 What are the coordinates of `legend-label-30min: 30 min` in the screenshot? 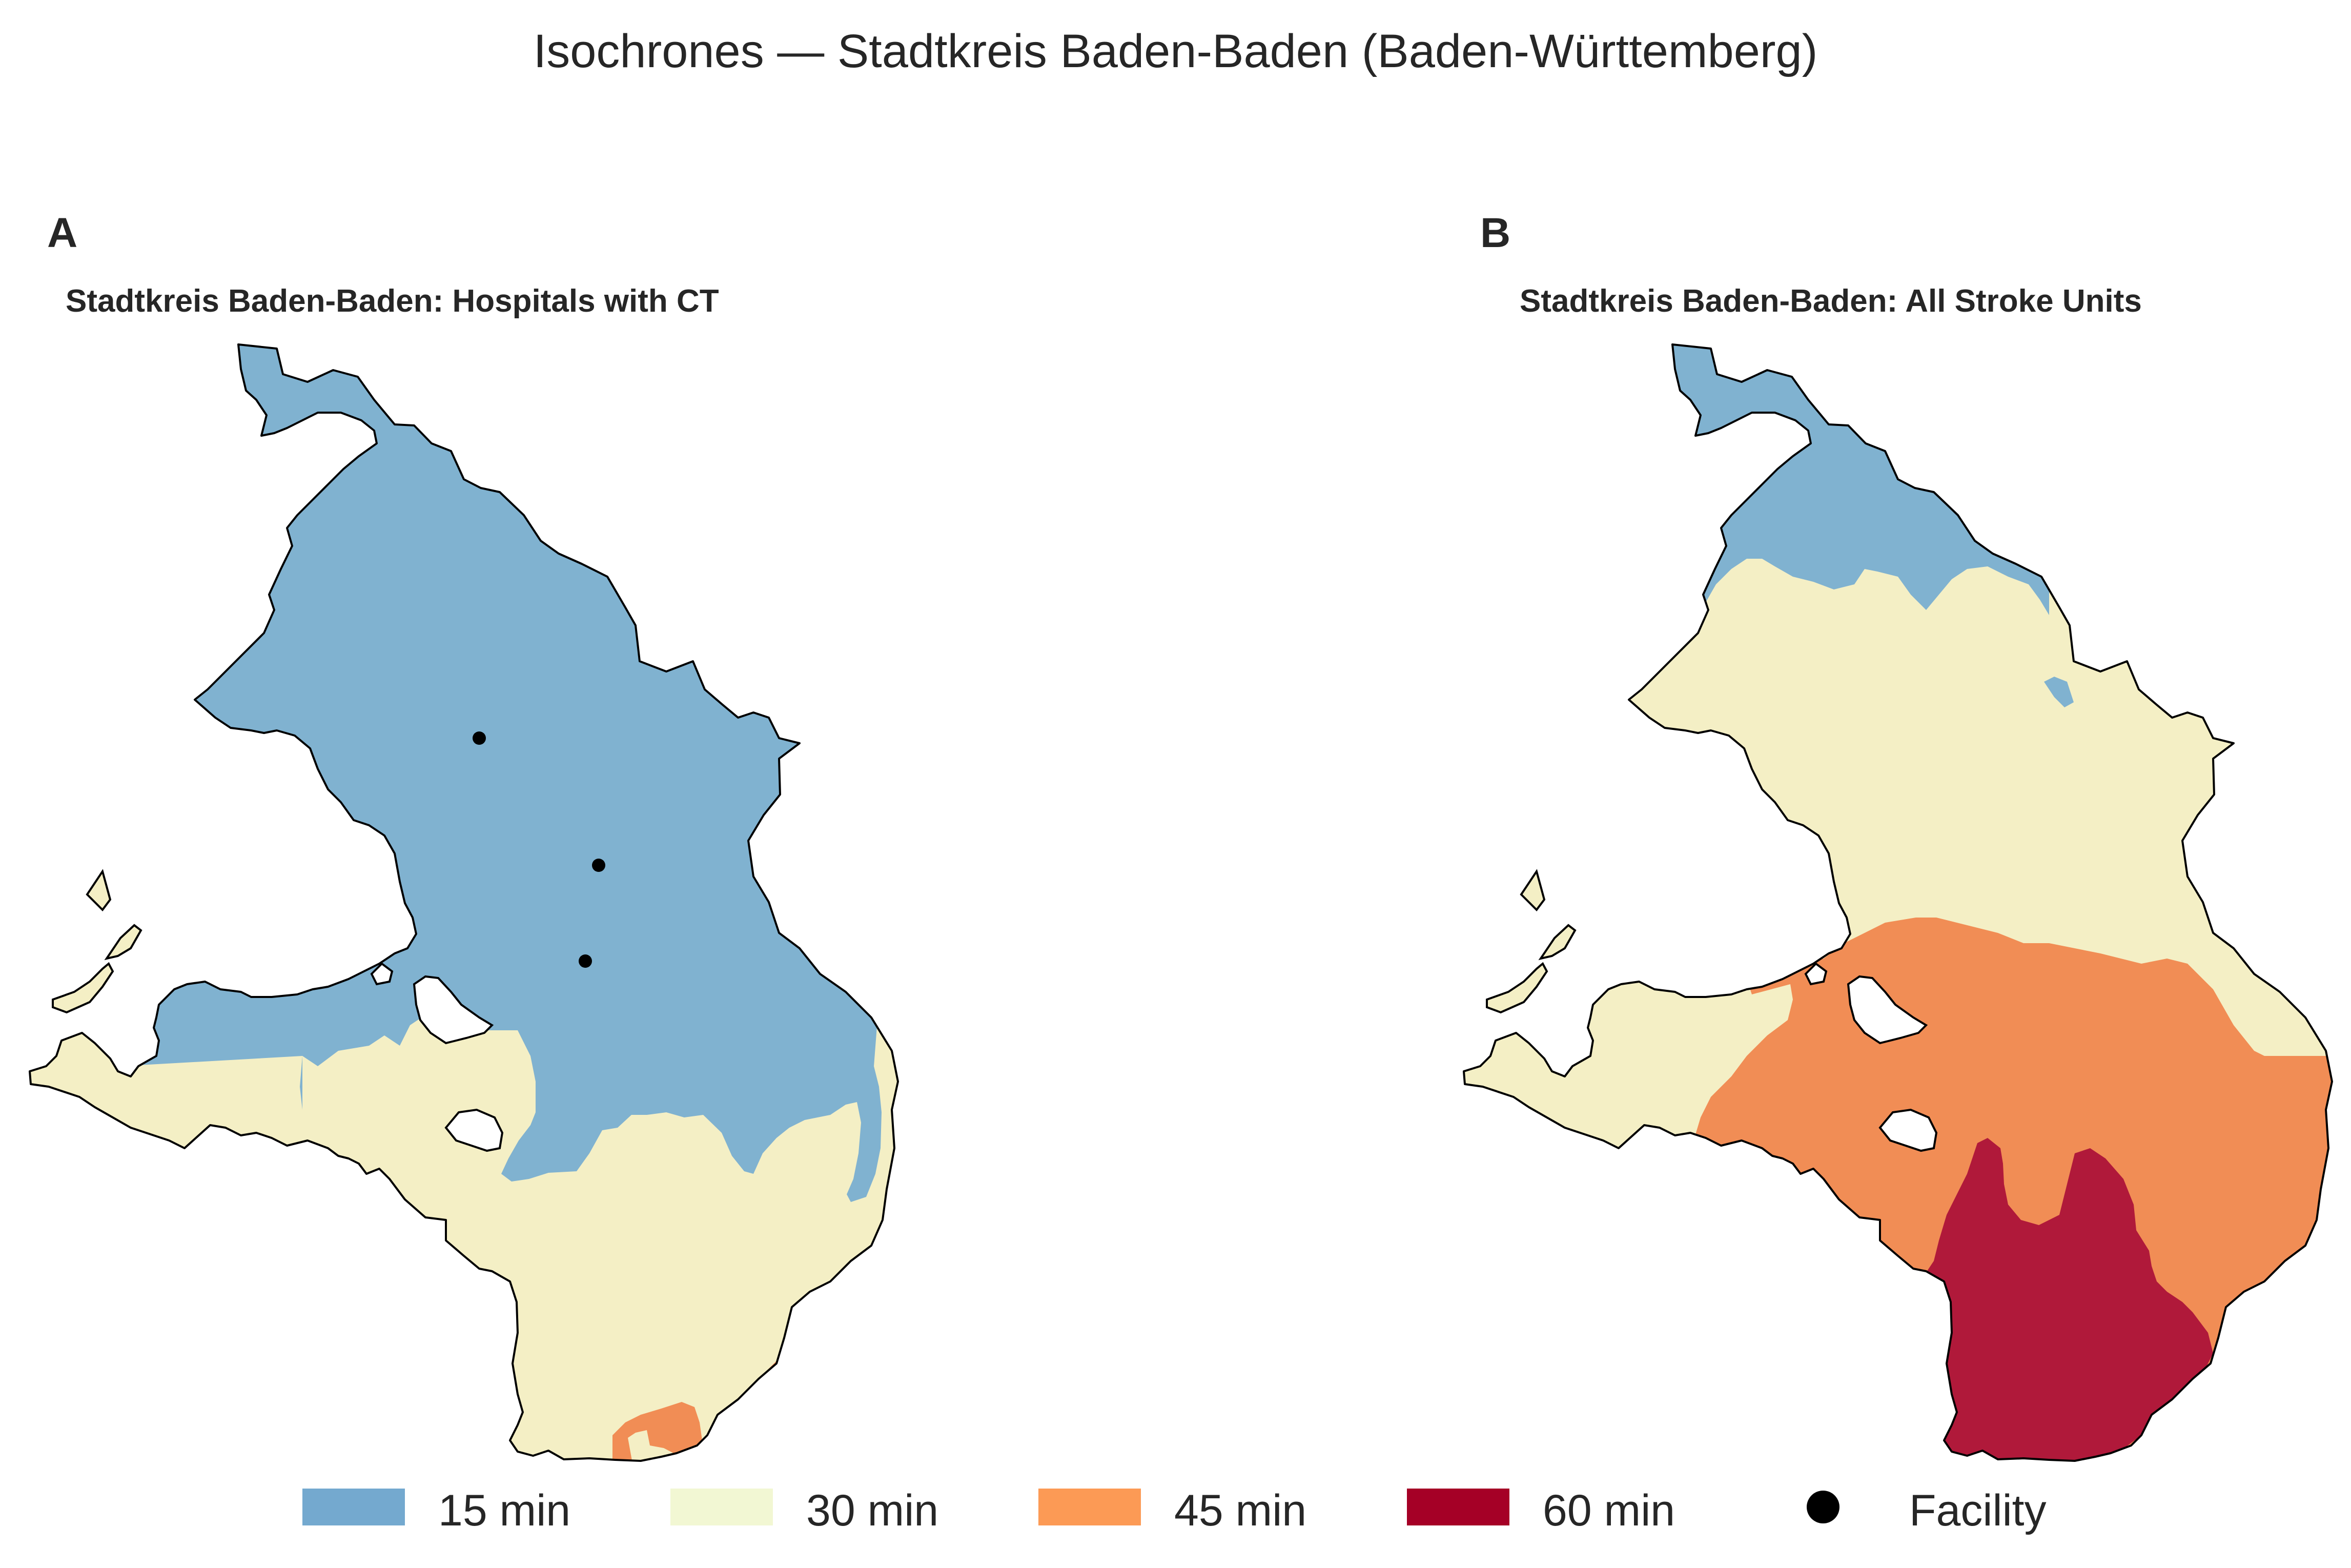 It's located at (872, 1510).